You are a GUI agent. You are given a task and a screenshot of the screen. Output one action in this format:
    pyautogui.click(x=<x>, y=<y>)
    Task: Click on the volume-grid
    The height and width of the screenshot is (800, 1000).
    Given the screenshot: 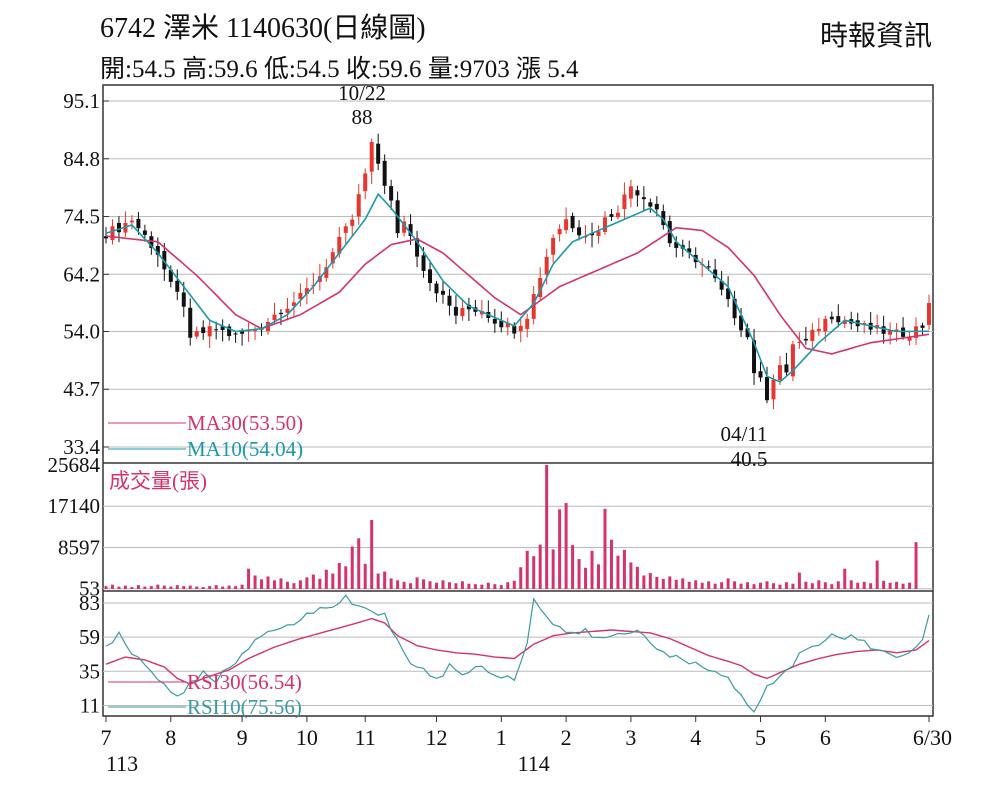 What is the action you would take?
    pyautogui.click(x=518, y=547)
    